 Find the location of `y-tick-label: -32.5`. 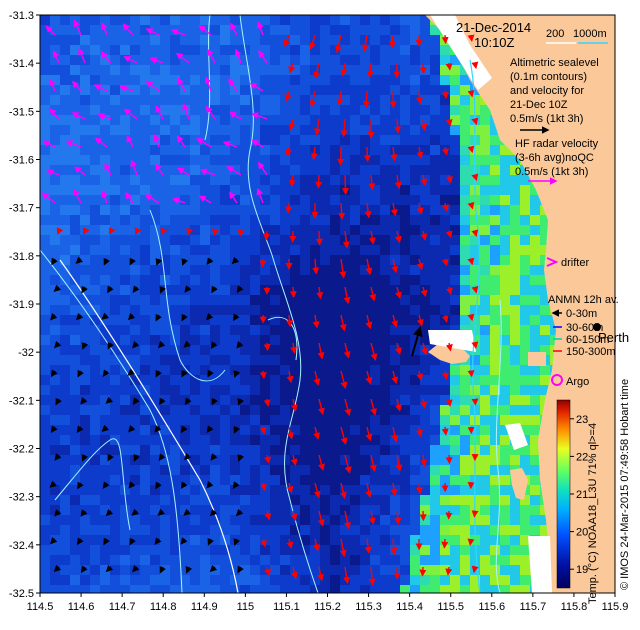

y-tick-label: -32.5 is located at coordinates (21, 594).